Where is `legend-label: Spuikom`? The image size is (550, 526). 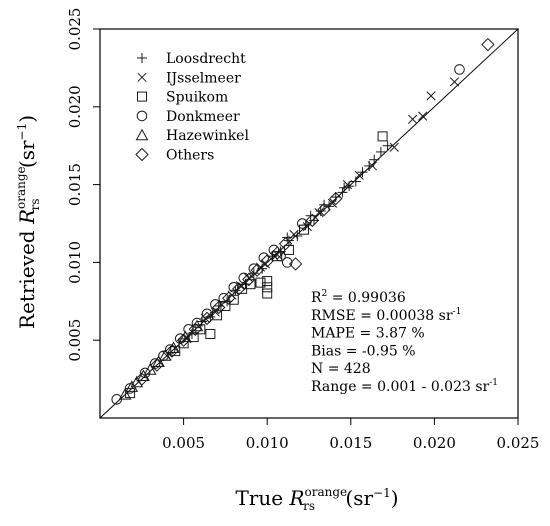
legend-label: Spuikom is located at coordinates (197, 98).